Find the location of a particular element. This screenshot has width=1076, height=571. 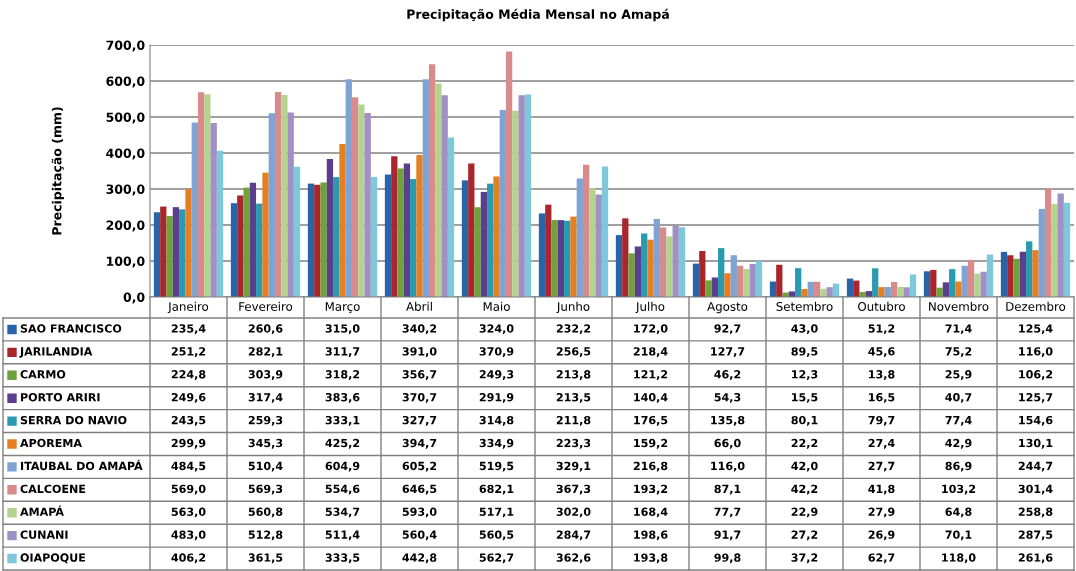

data-label: 593,0 is located at coordinates (419, 512).